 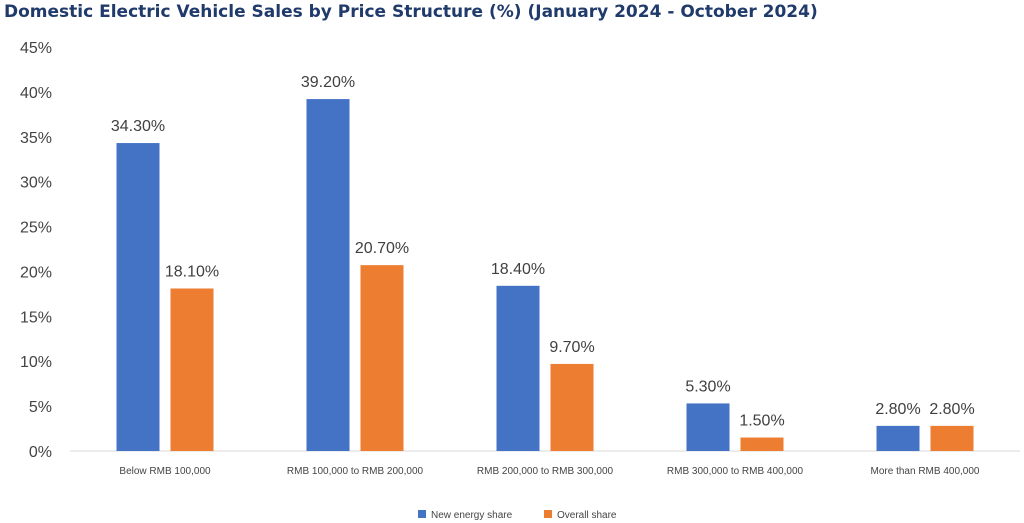 I want to click on x-tick-label: RMB 200,000 to RMB 300,000, so click(x=545, y=471).